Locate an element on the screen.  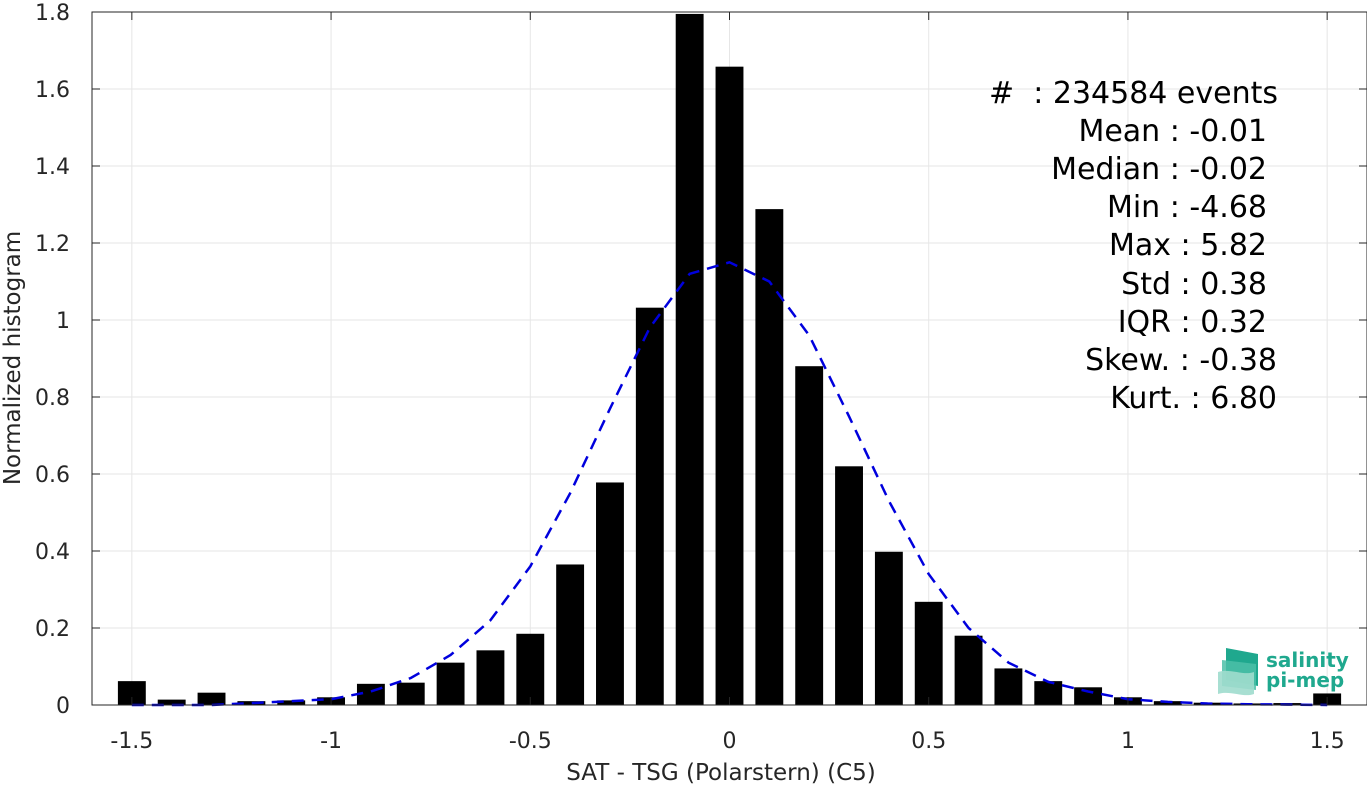
y-tick-label: 1.2 is located at coordinates (52, 244).